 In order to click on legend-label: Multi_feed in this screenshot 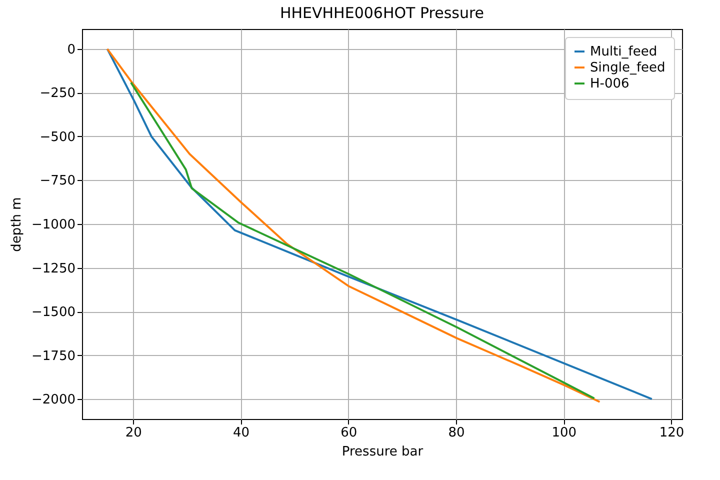, I will do `click(624, 52)`.